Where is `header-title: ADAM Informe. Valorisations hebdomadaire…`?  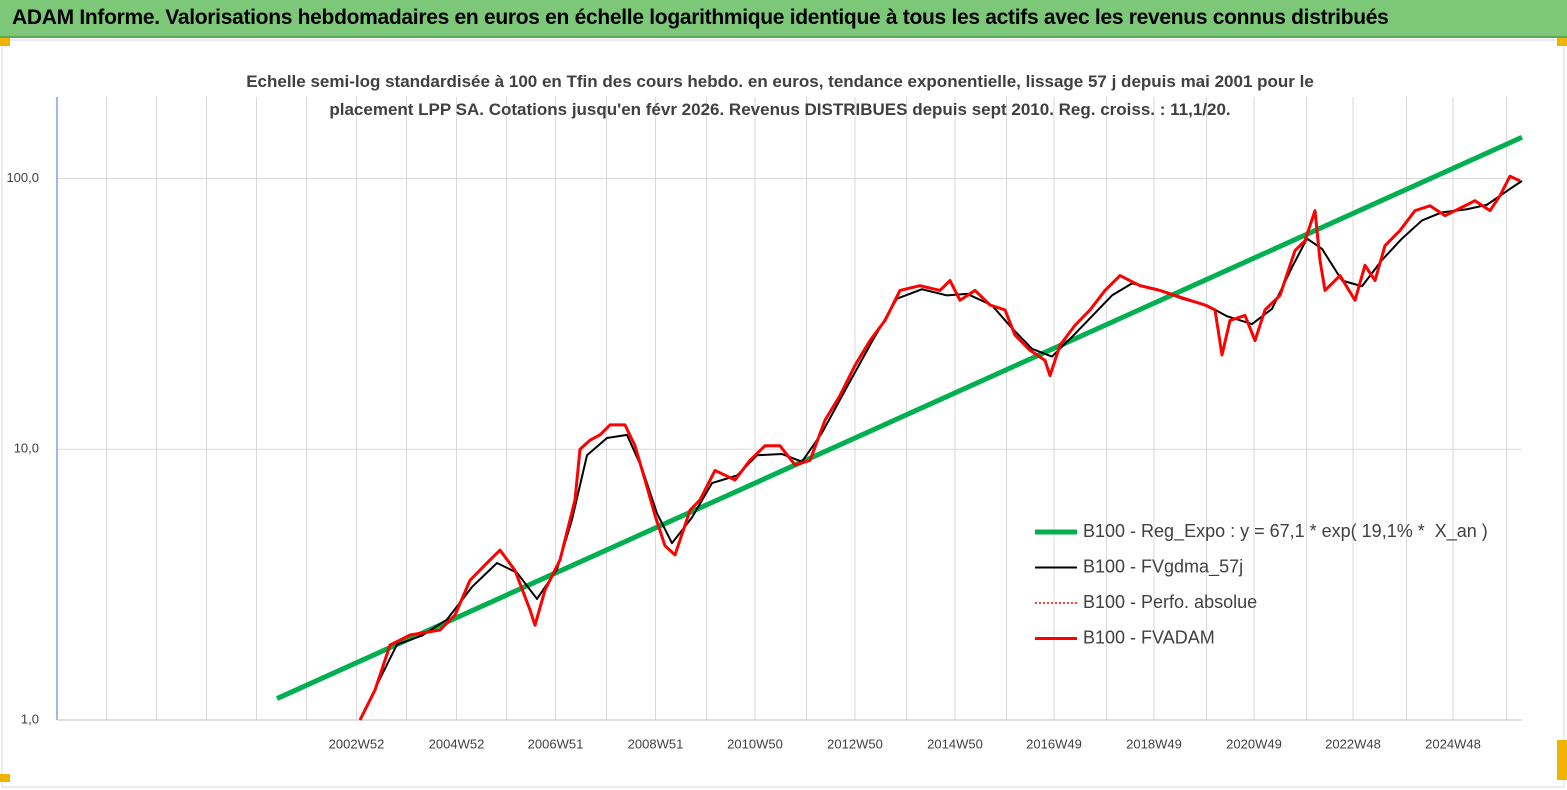 header-title: ADAM Informe. Valorisations hebdomadaire… is located at coordinates (783, 19).